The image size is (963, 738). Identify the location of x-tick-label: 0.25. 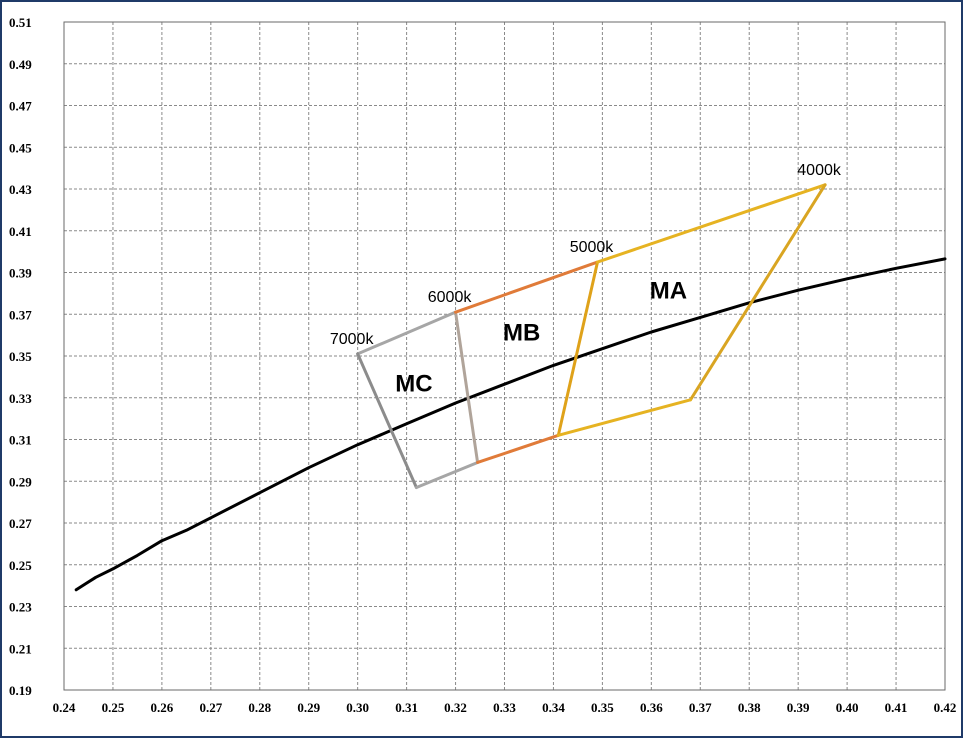
(113, 707).